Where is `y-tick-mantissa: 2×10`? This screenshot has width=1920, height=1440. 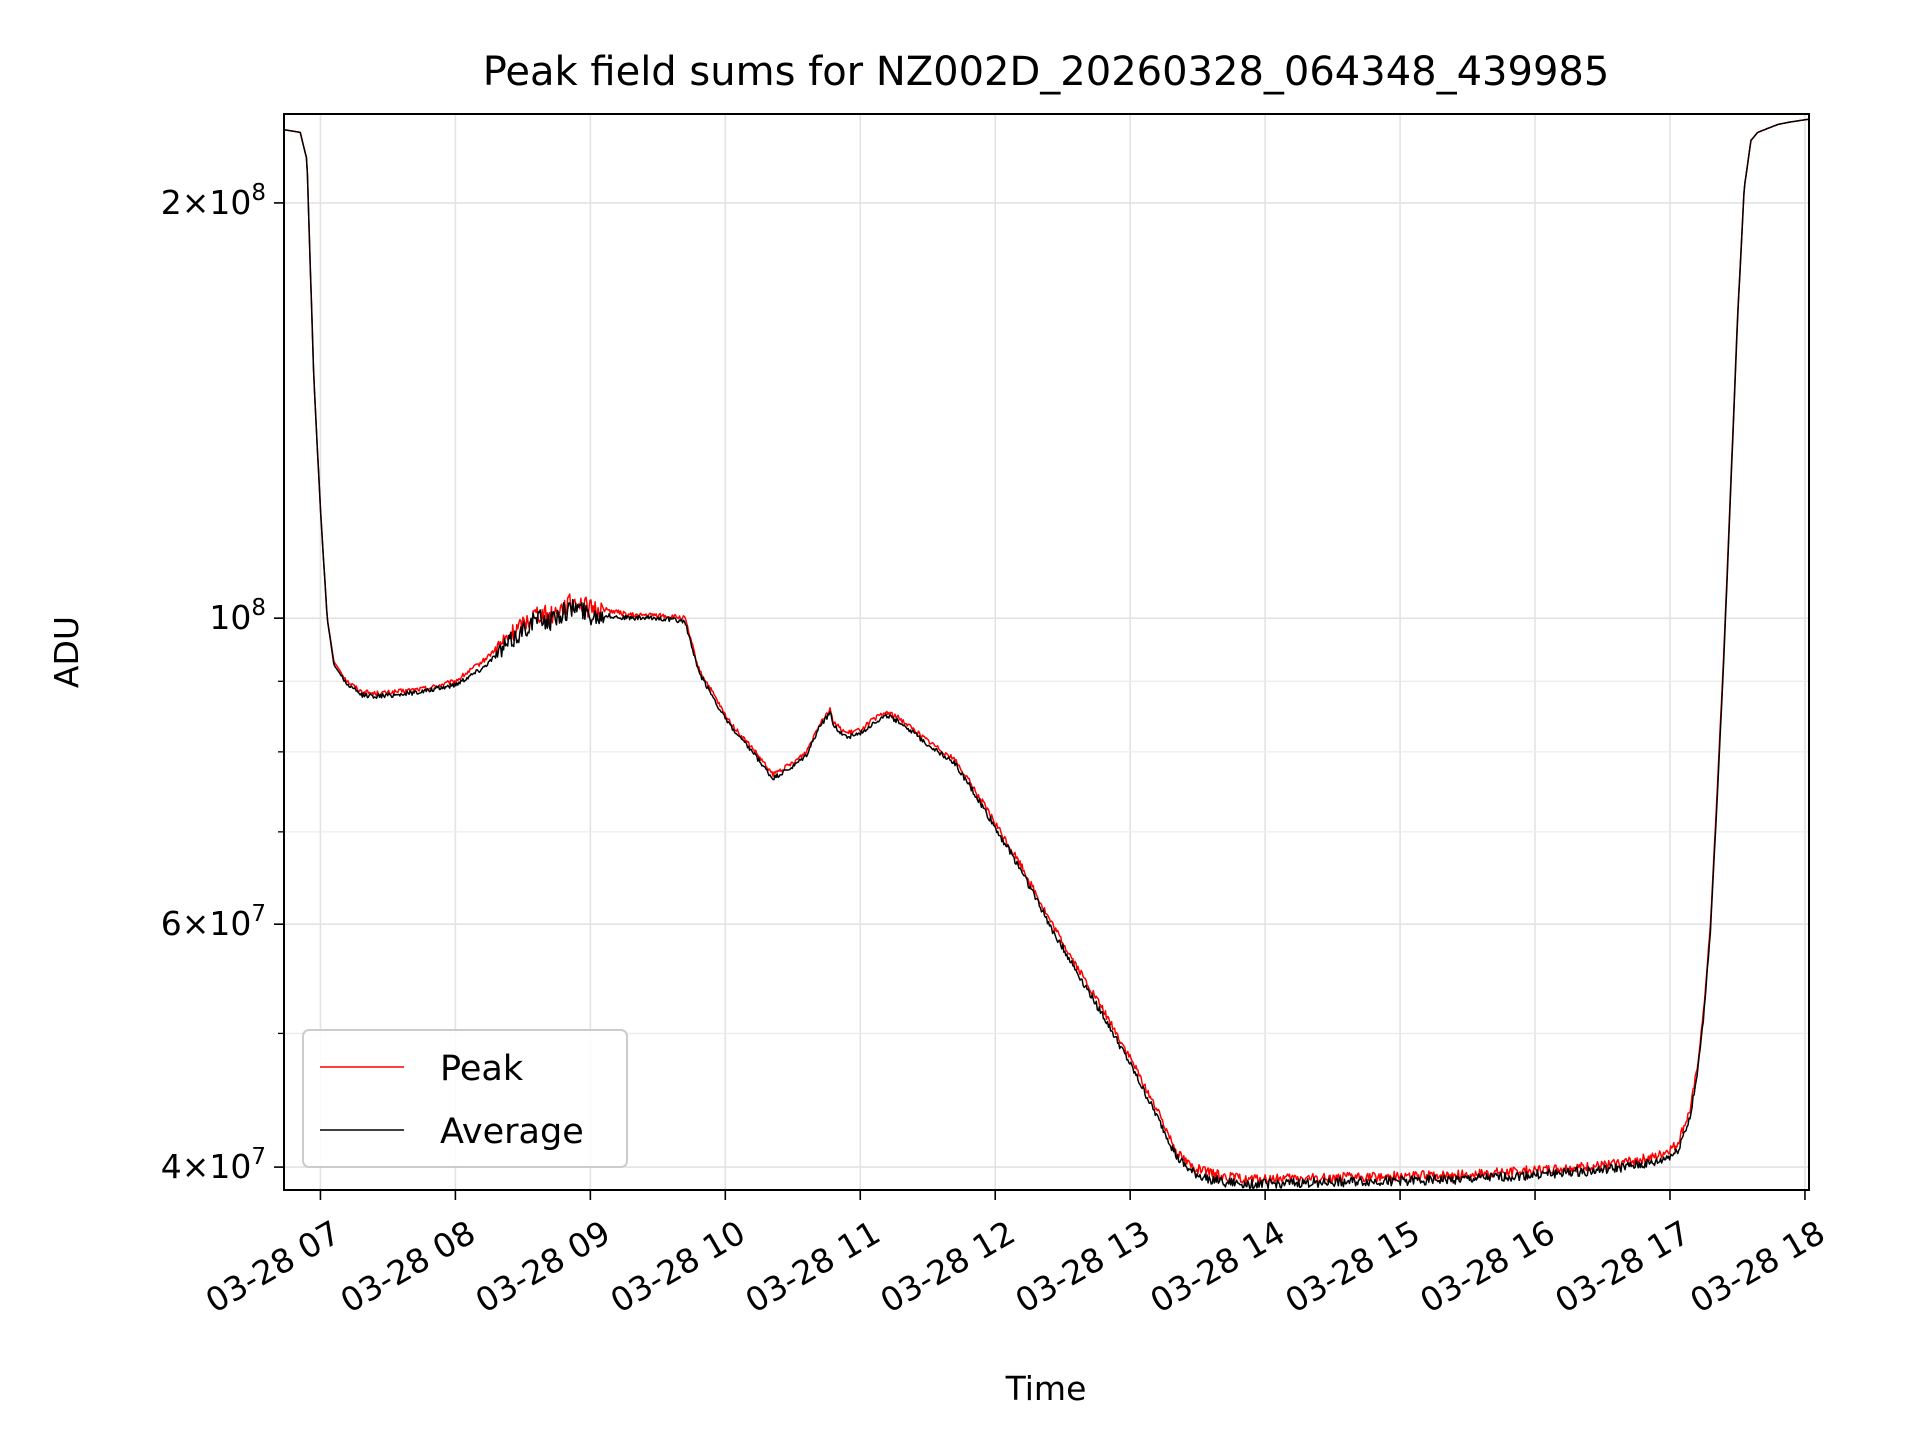
y-tick-mantissa: 2×10 is located at coordinates (206, 202).